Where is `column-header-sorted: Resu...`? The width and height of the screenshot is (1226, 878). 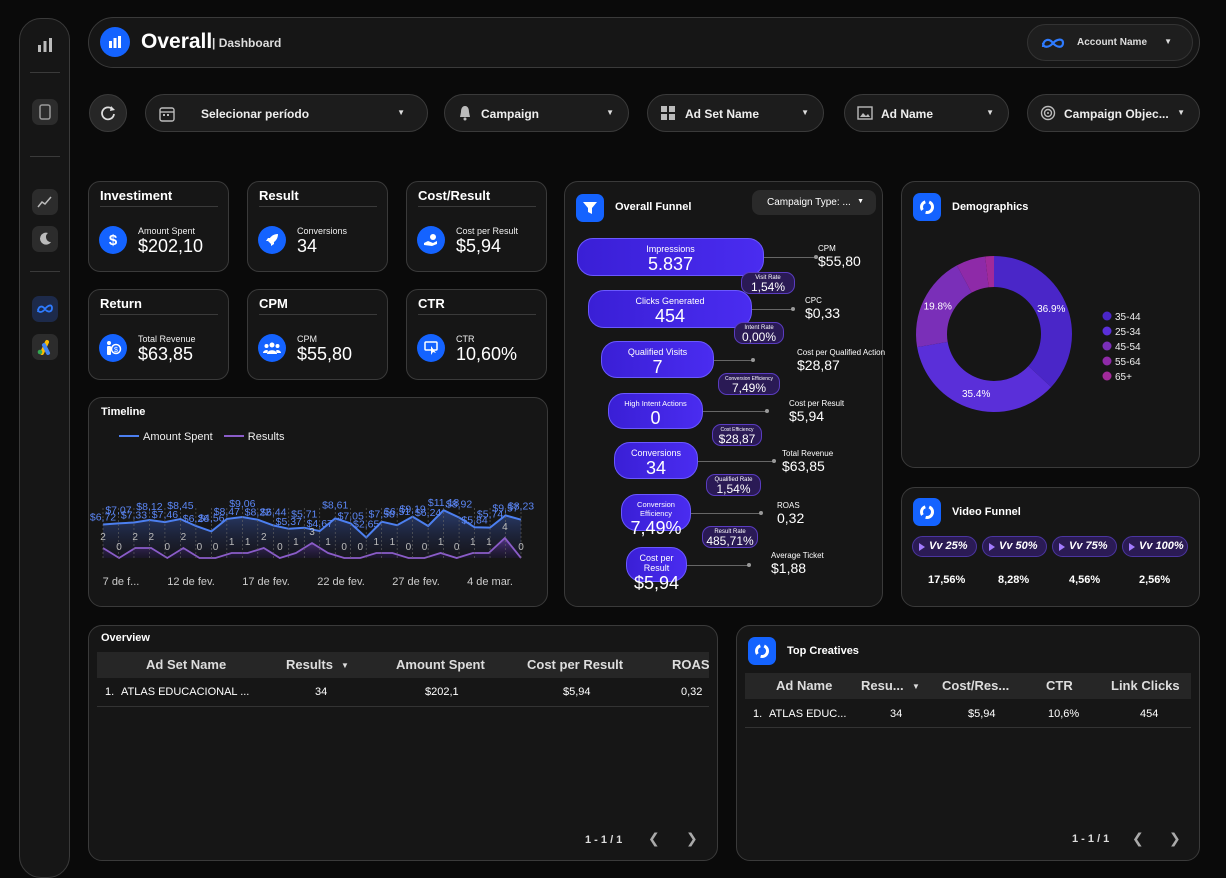
column-header-sorted: Resu... is located at coordinates (882, 685).